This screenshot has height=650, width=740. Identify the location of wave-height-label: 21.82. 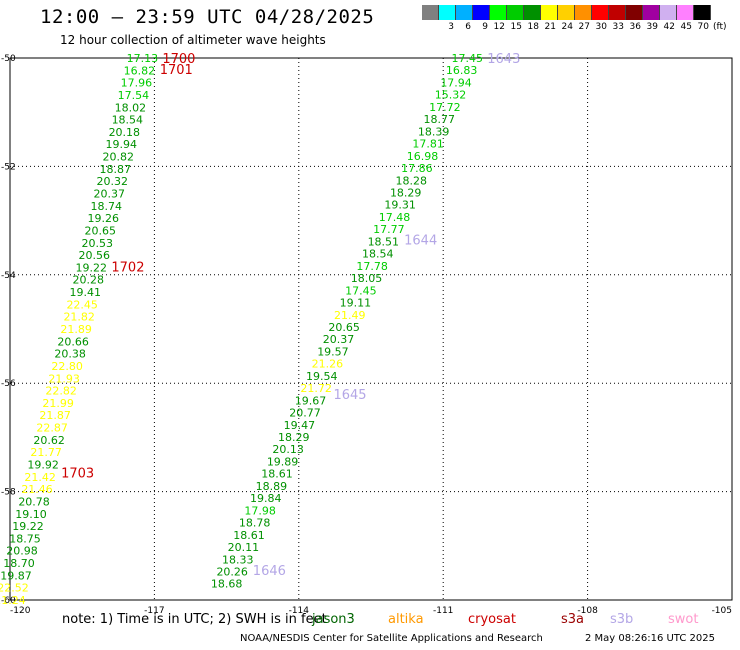
(79, 317).